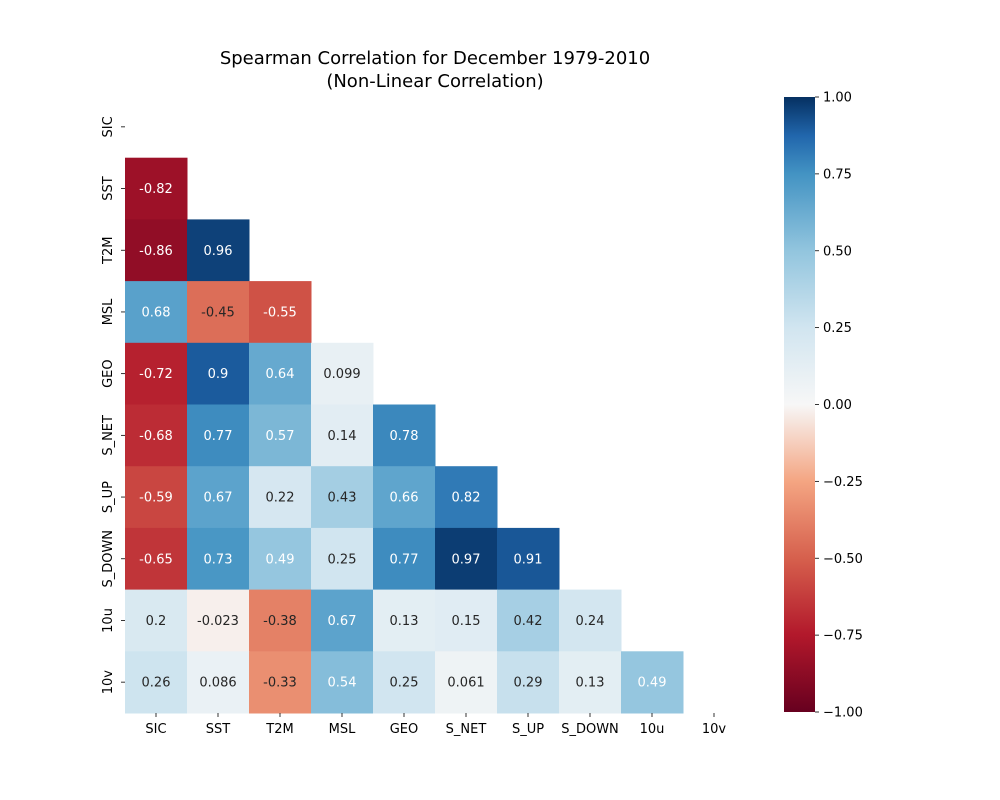 The height and width of the screenshot is (800, 1000). What do you see at coordinates (342, 729) in the screenshot?
I see `x-tick-label: MSL` at bounding box center [342, 729].